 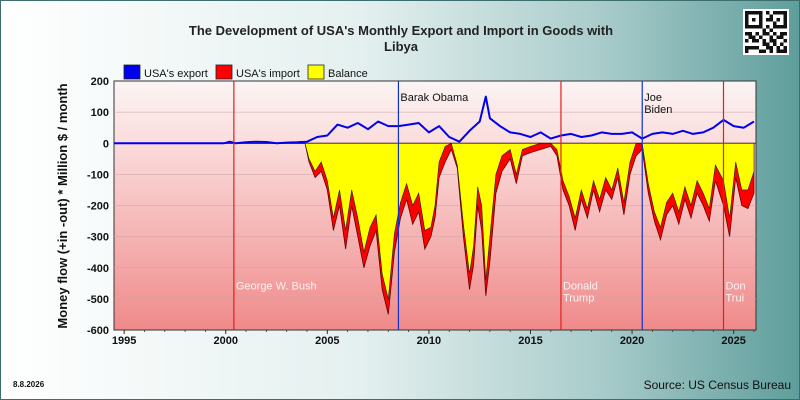 I want to click on y-tick-label: -200, so click(x=98, y=207).